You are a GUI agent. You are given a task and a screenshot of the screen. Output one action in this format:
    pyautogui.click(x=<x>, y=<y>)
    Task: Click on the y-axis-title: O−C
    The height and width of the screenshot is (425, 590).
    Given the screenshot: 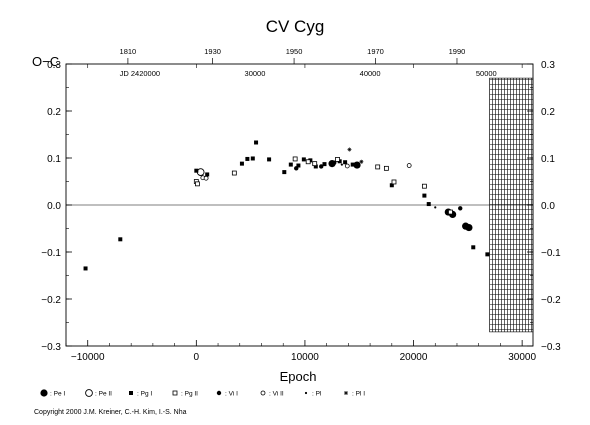 What is the action you would take?
    pyautogui.click(x=45, y=61)
    